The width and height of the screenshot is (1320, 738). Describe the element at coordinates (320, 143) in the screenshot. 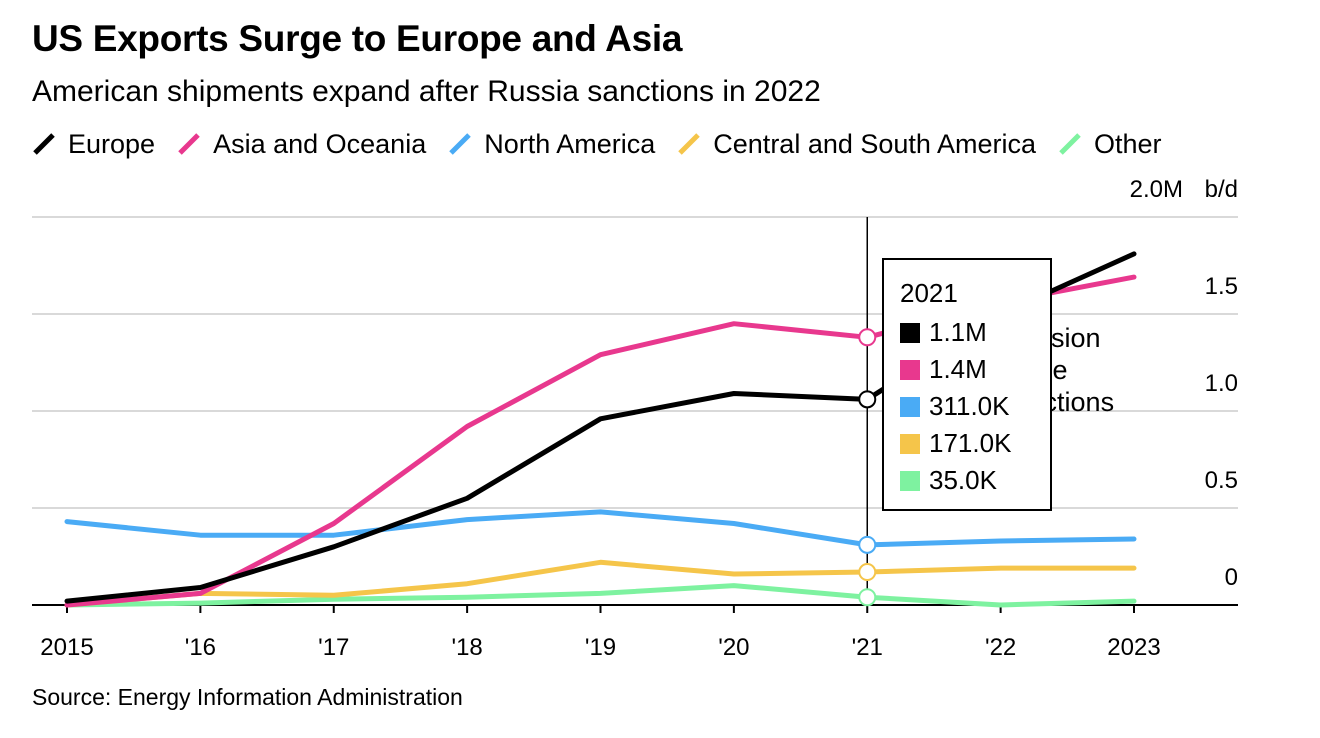

I see `legend-label: Asia and Oceania` at that location.